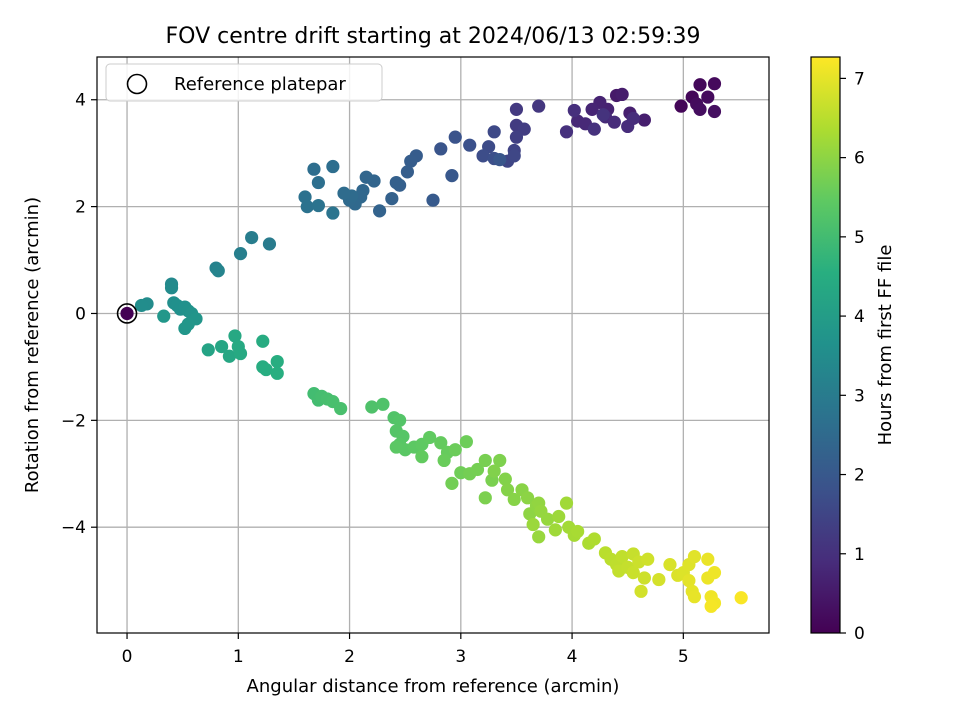 This screenshot has width=960, height=720. I want to click on x-tick-label: 2, so click(349, 657).